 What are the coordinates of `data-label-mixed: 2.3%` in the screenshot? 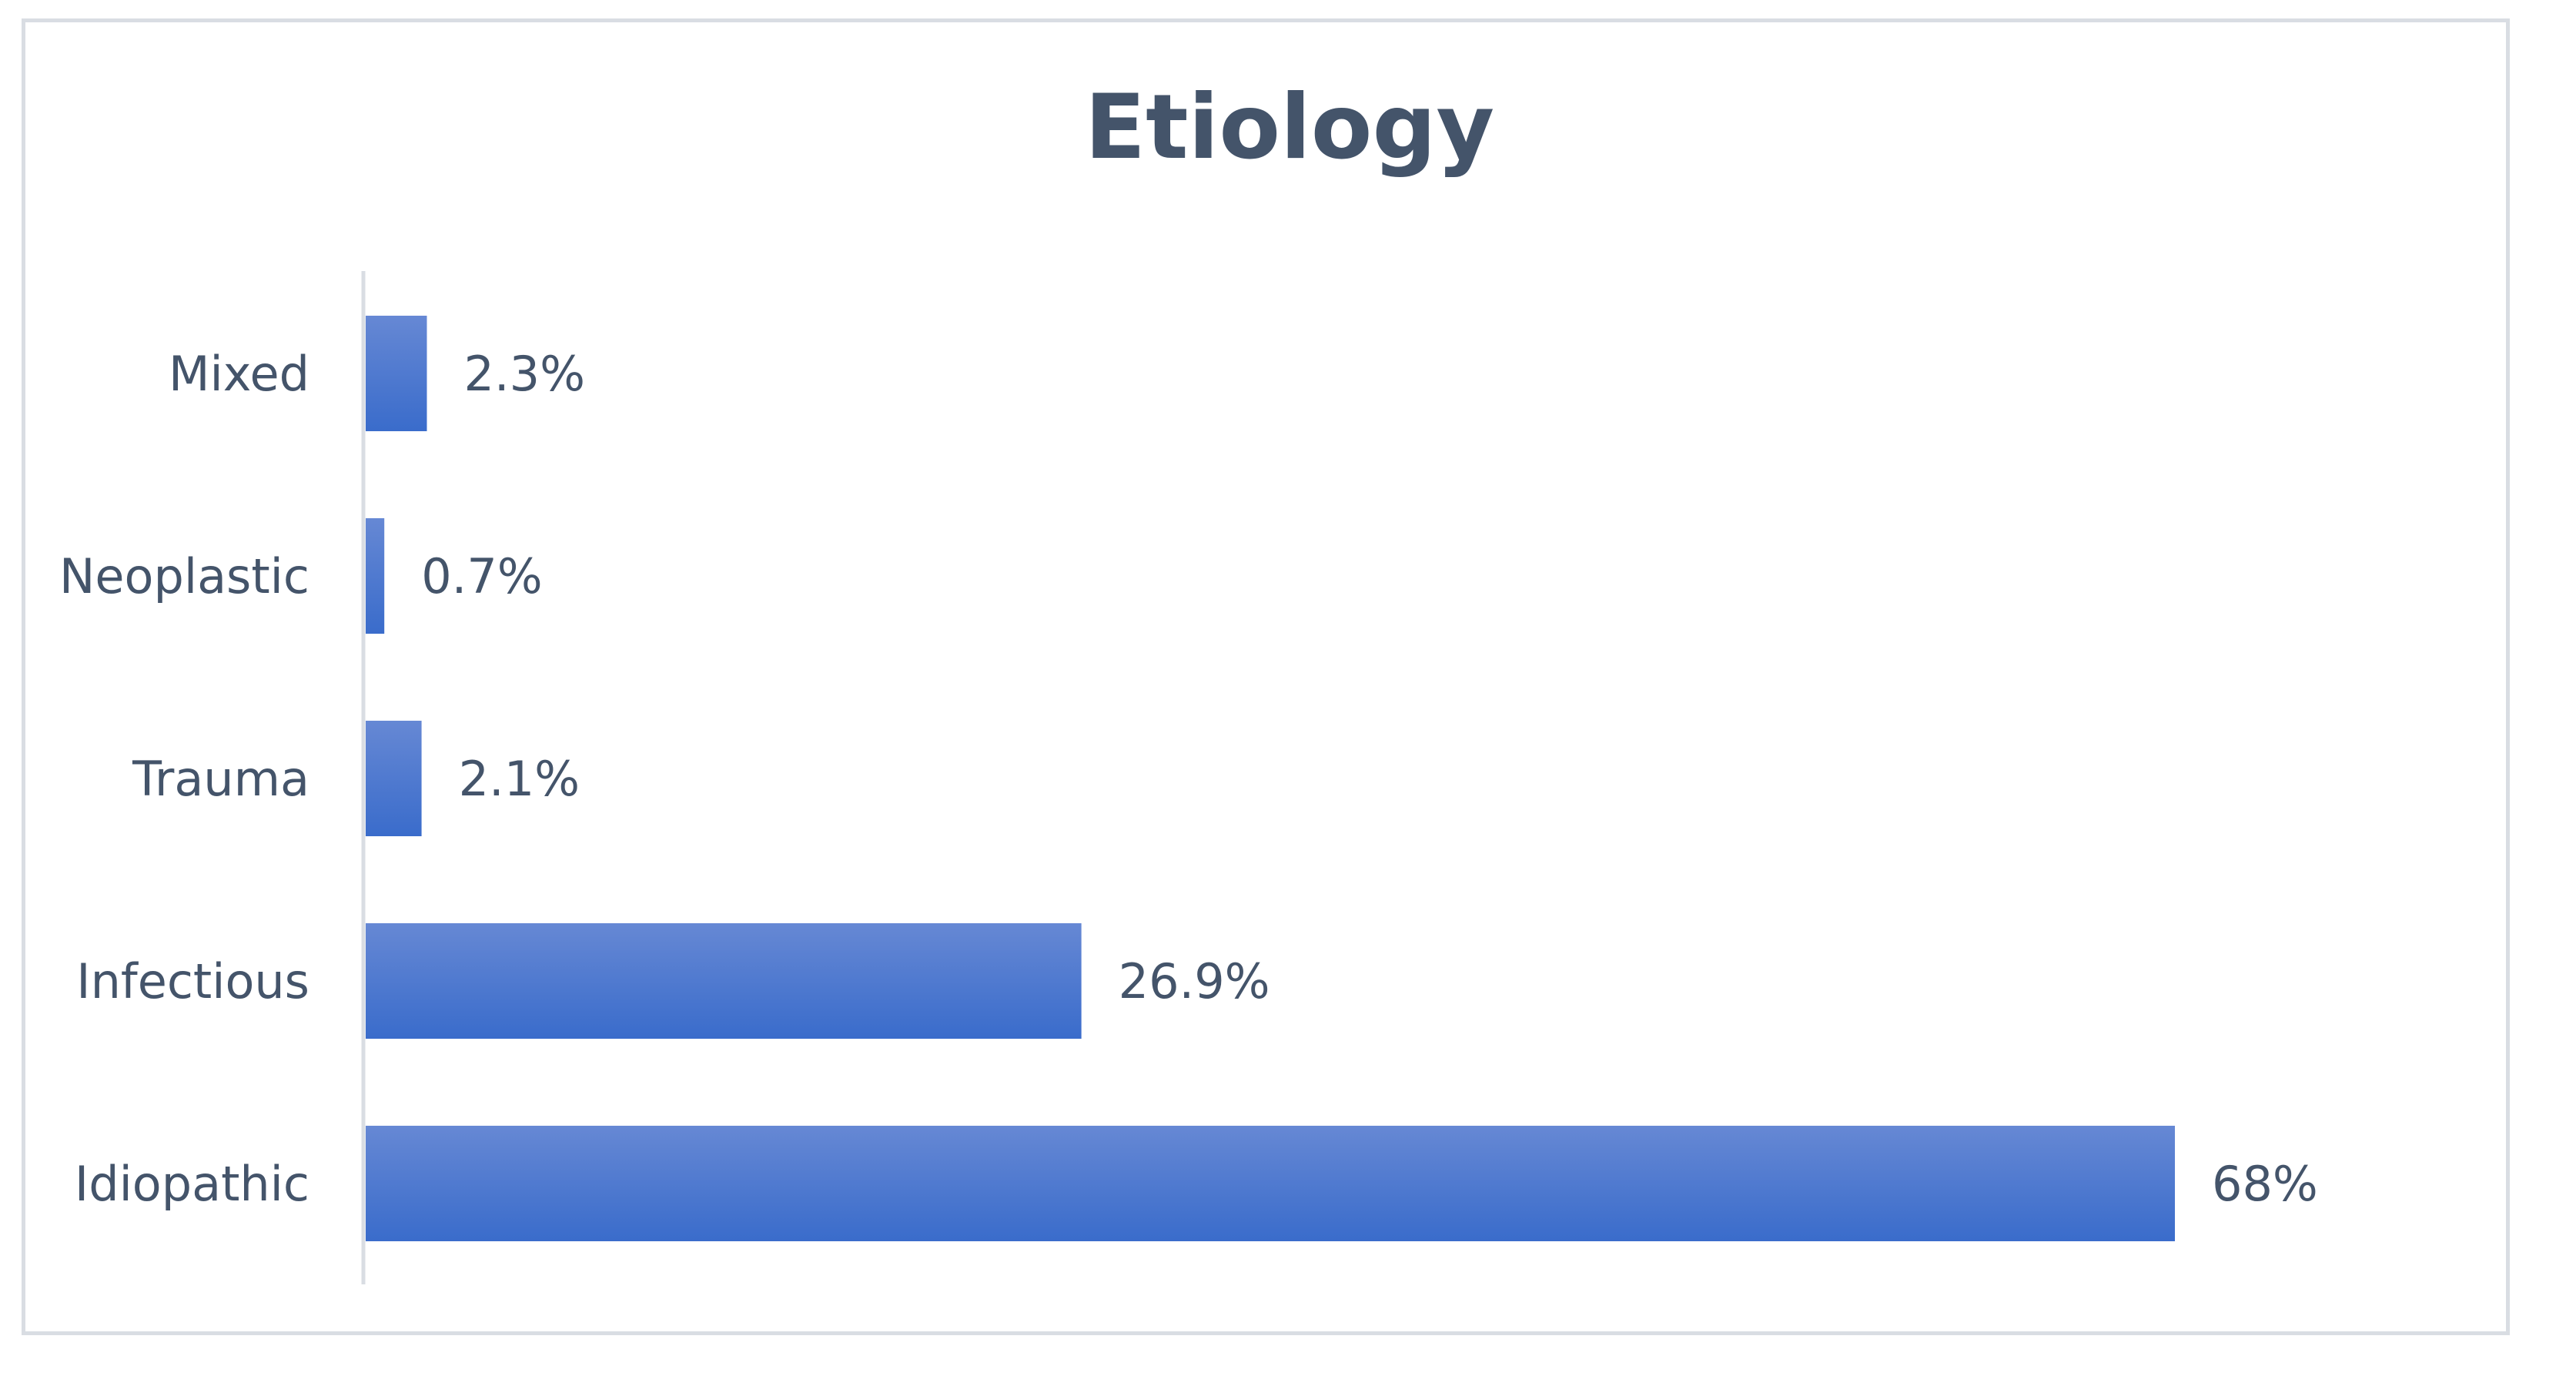 It's located at (524, 374).